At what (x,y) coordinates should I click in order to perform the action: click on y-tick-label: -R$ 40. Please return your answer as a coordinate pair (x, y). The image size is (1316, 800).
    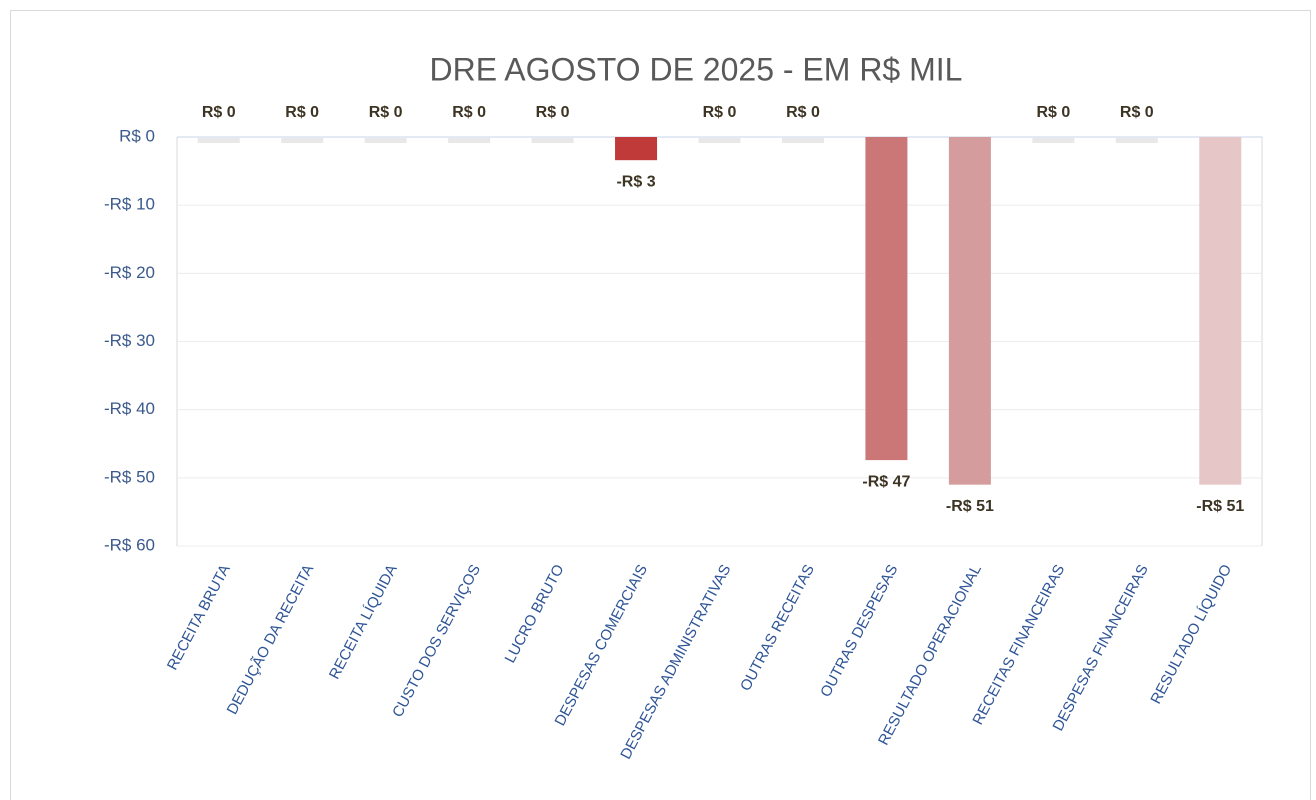
    Looking at the image, I should click on (129, 408).